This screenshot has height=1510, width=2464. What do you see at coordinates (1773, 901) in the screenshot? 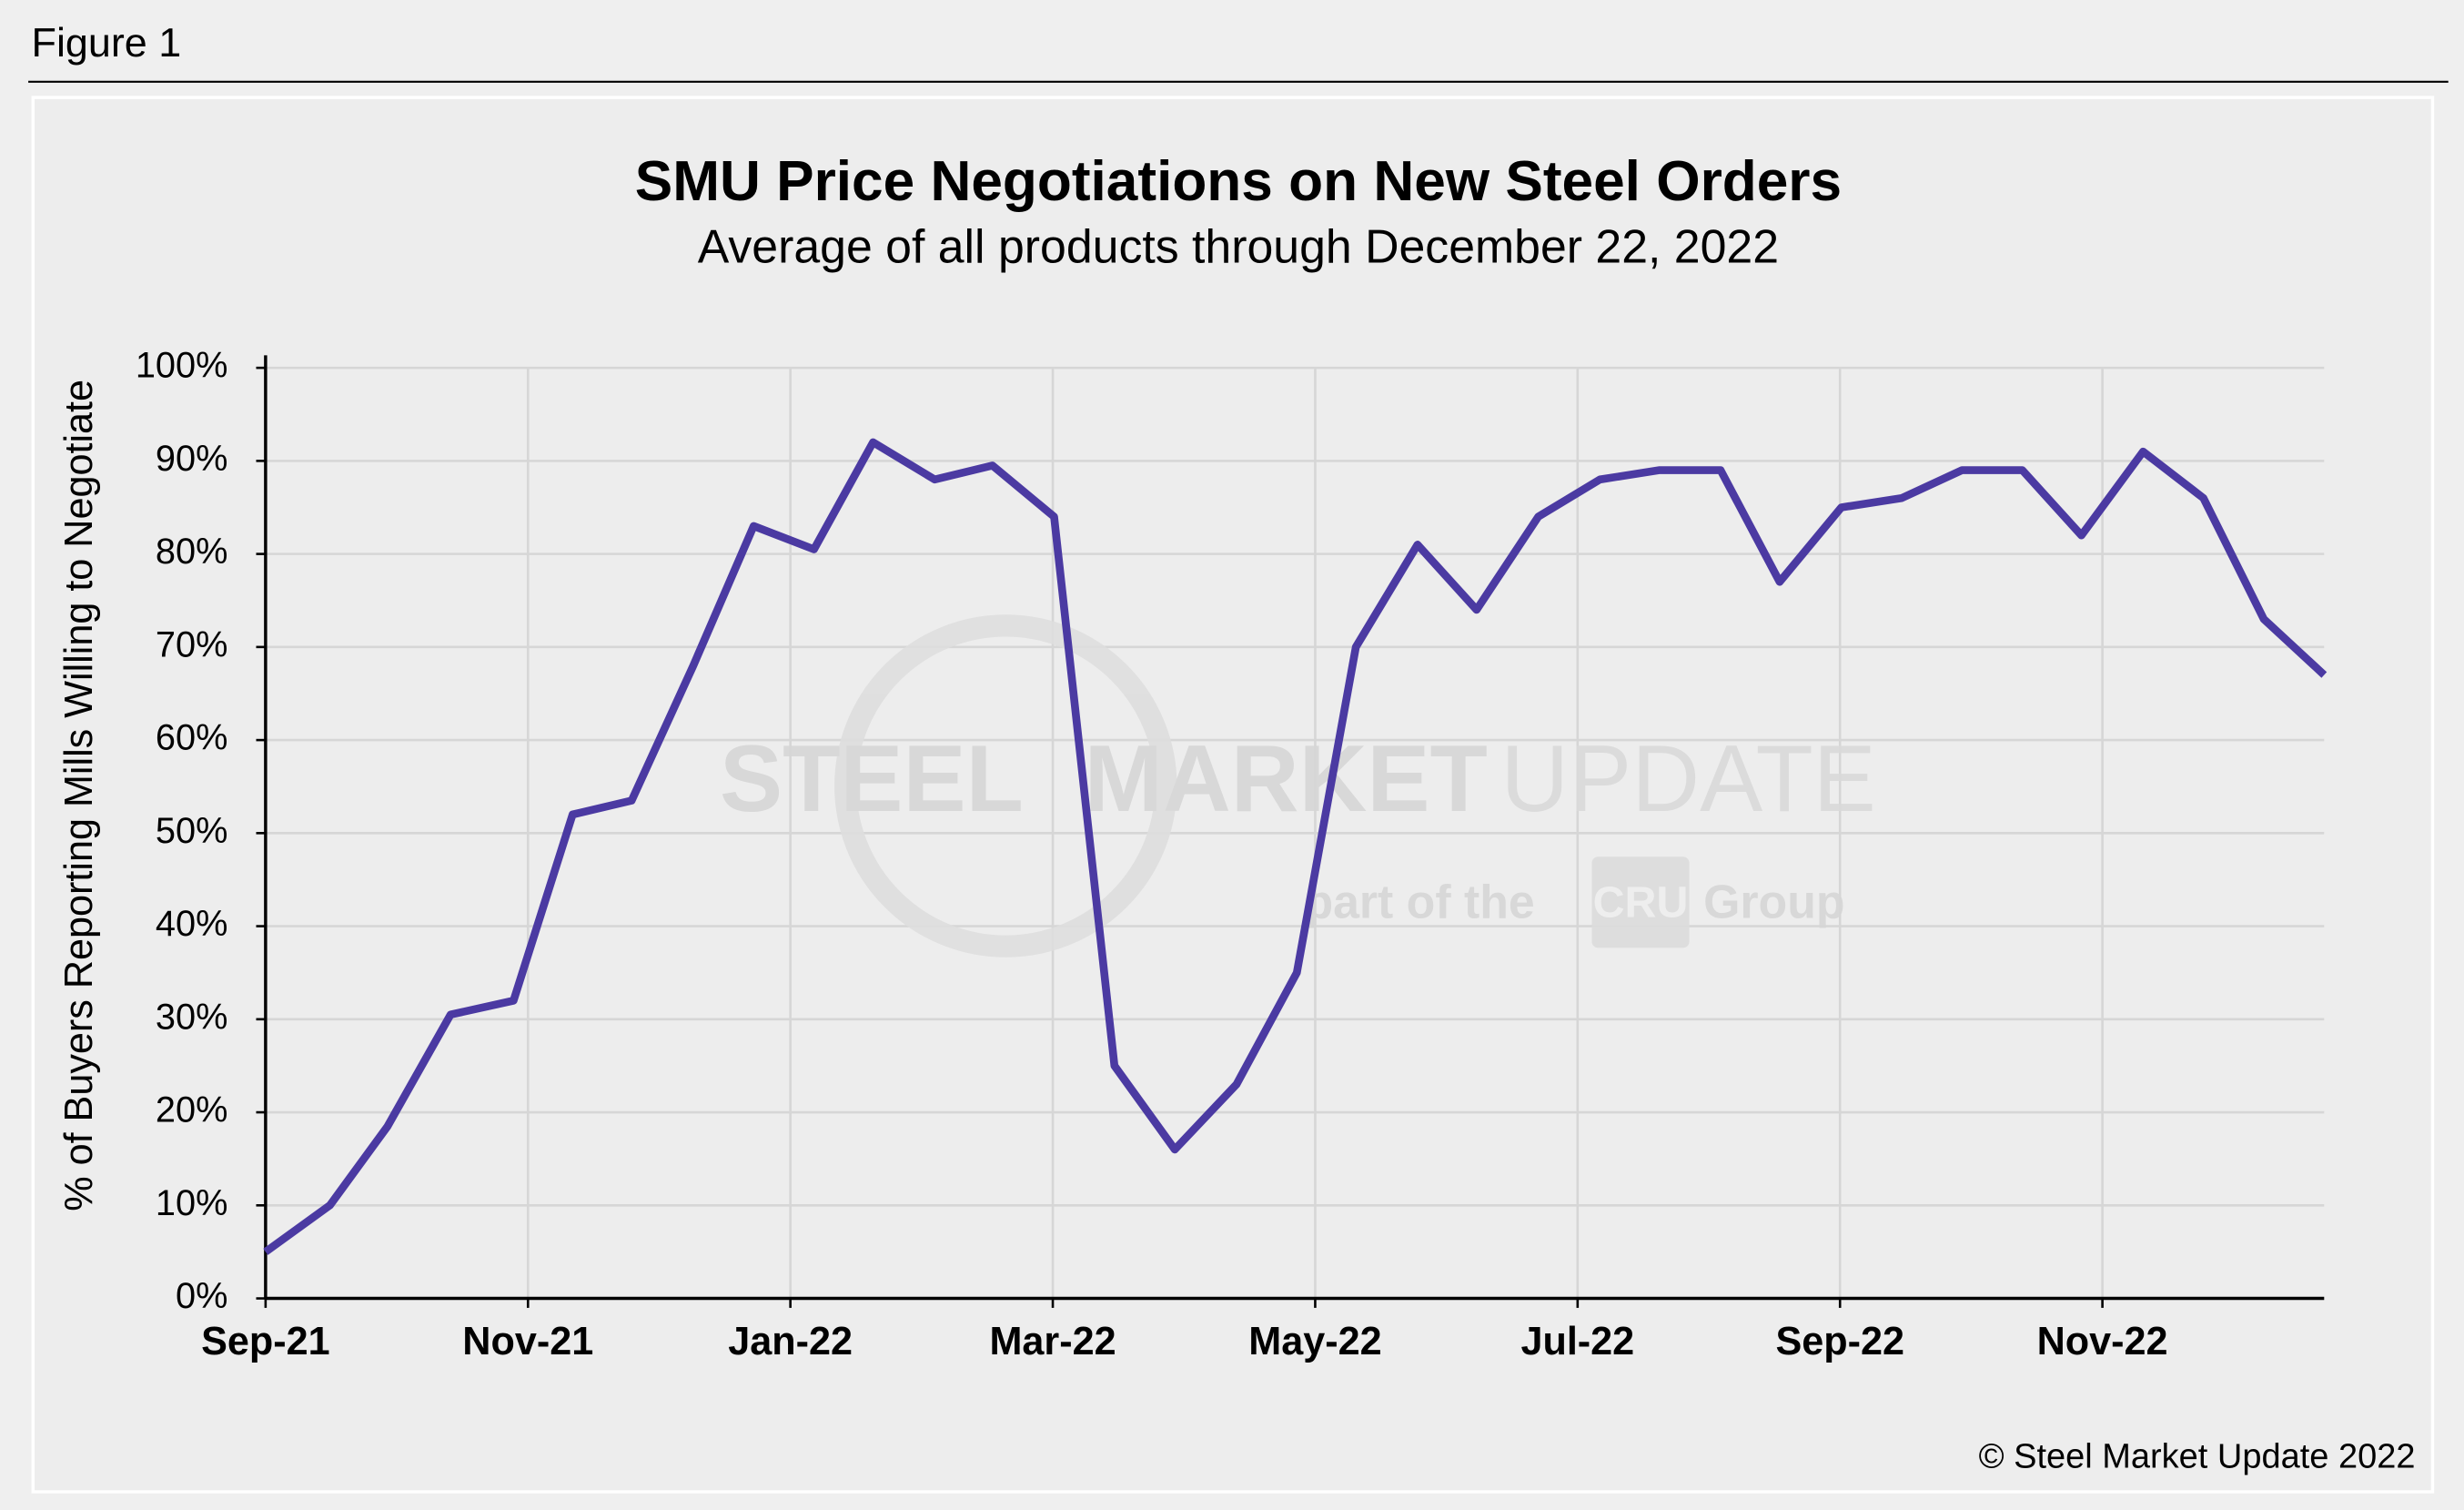
I see `watermark-text: Group` at bounding box center [1773, 901].